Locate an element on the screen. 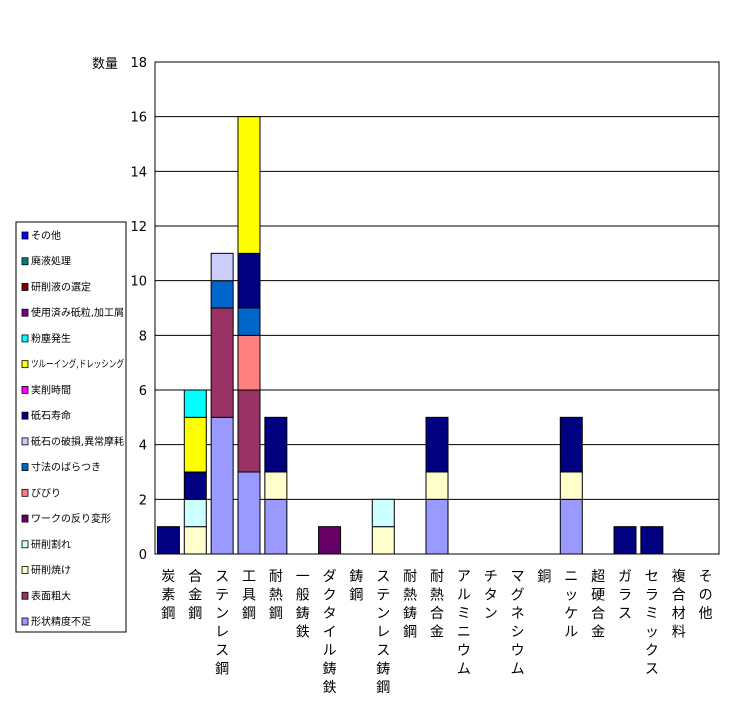  legend-item: その他 is located at coordinates (41, 235).